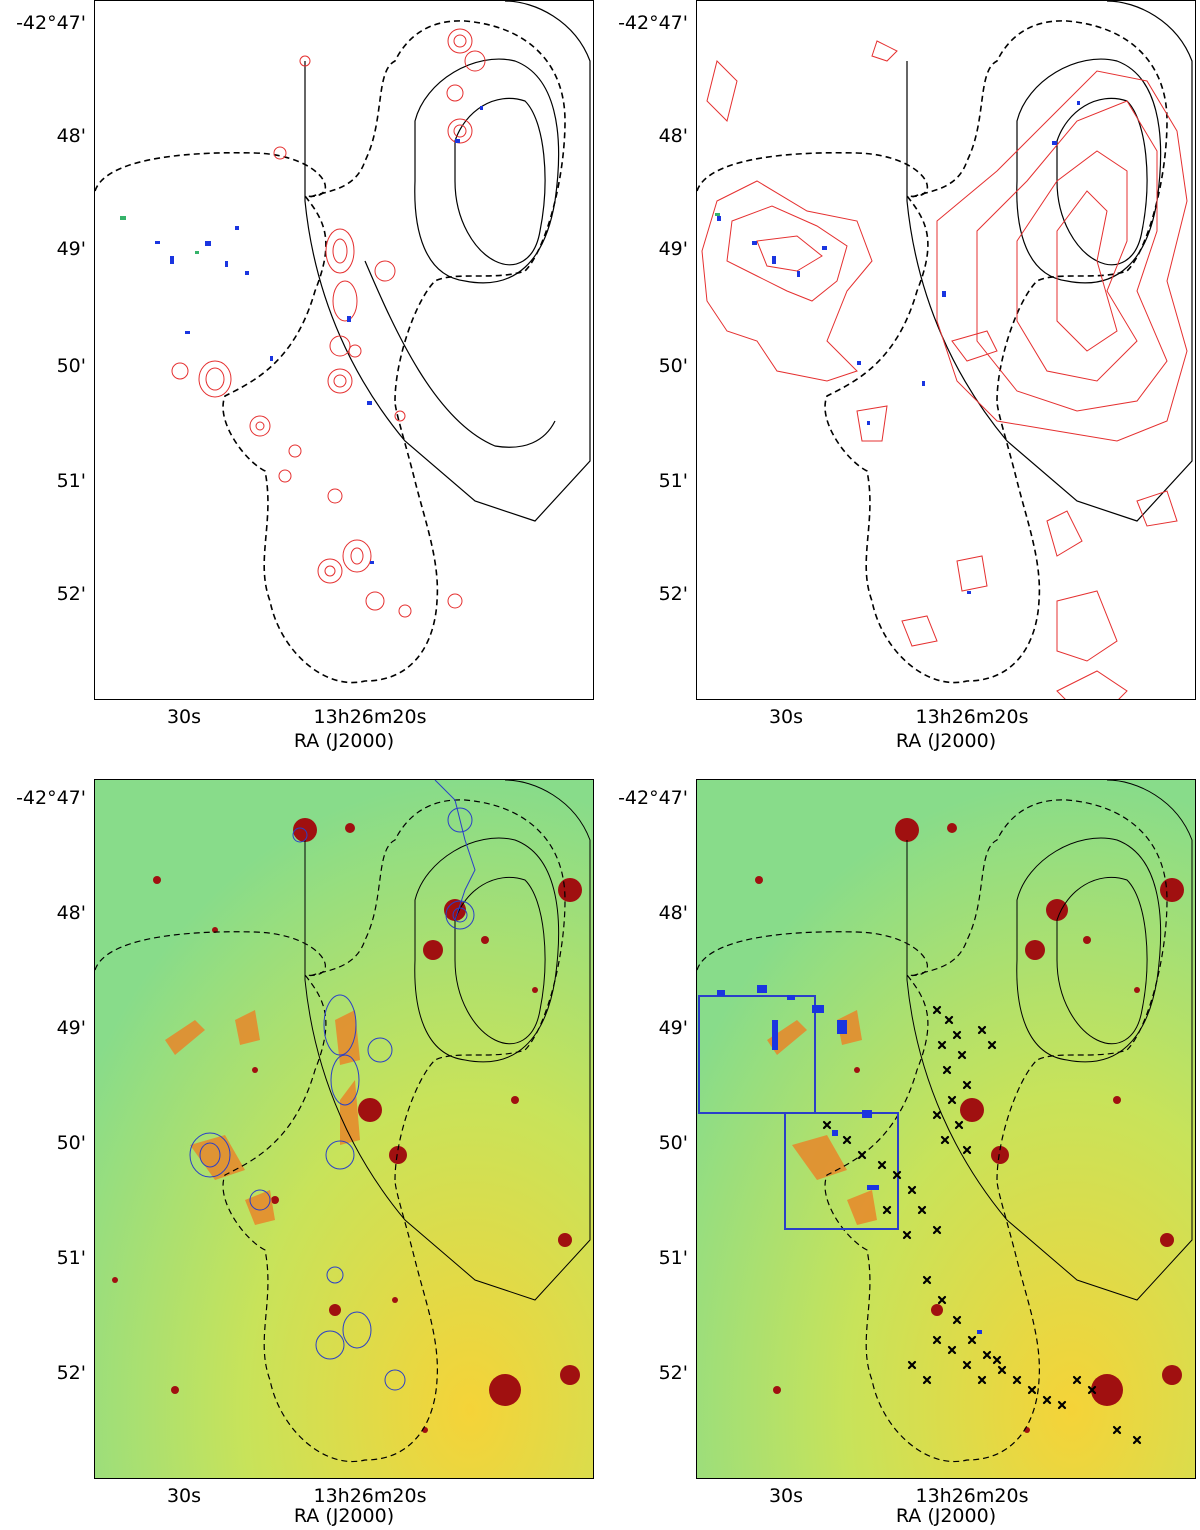  I want to click on cross-markers, so click(982, 1225).